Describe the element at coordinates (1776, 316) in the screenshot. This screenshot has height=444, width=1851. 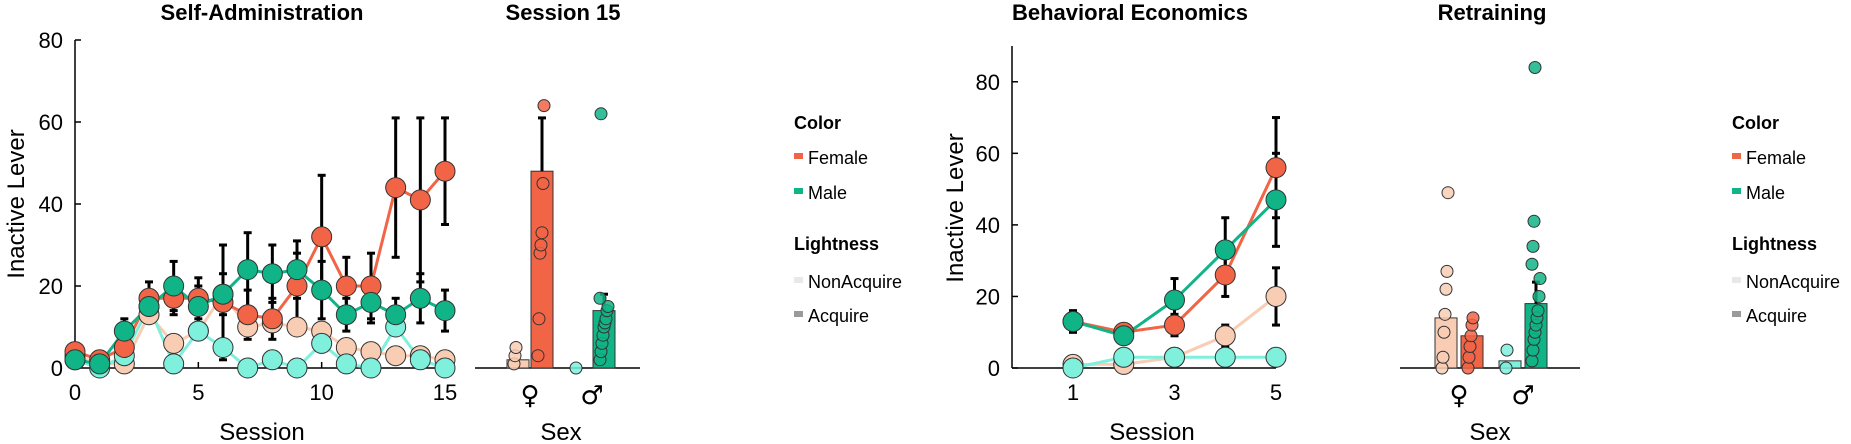
I see `legend-right-acquire-label: Acquire` at that location.